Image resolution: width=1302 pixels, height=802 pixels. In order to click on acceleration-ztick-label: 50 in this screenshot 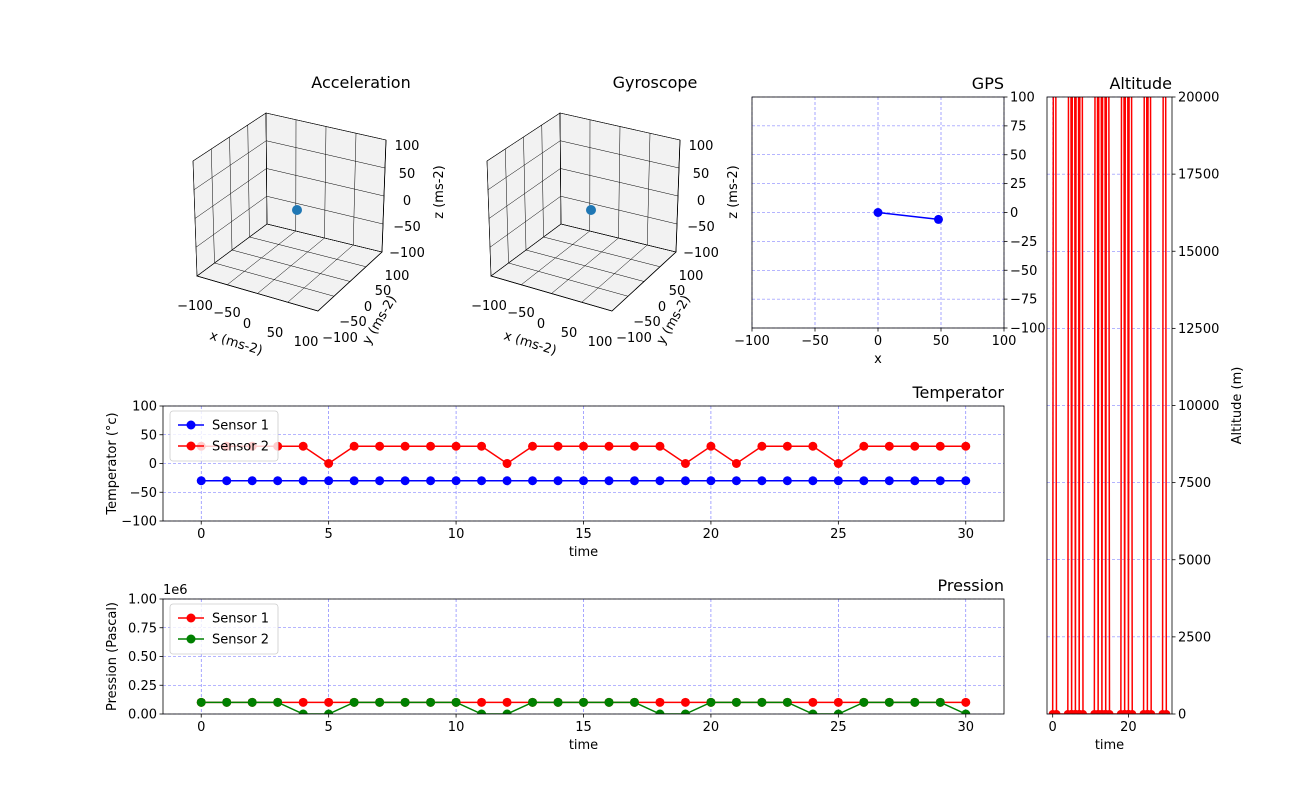, I will do `click(407, 174)`.